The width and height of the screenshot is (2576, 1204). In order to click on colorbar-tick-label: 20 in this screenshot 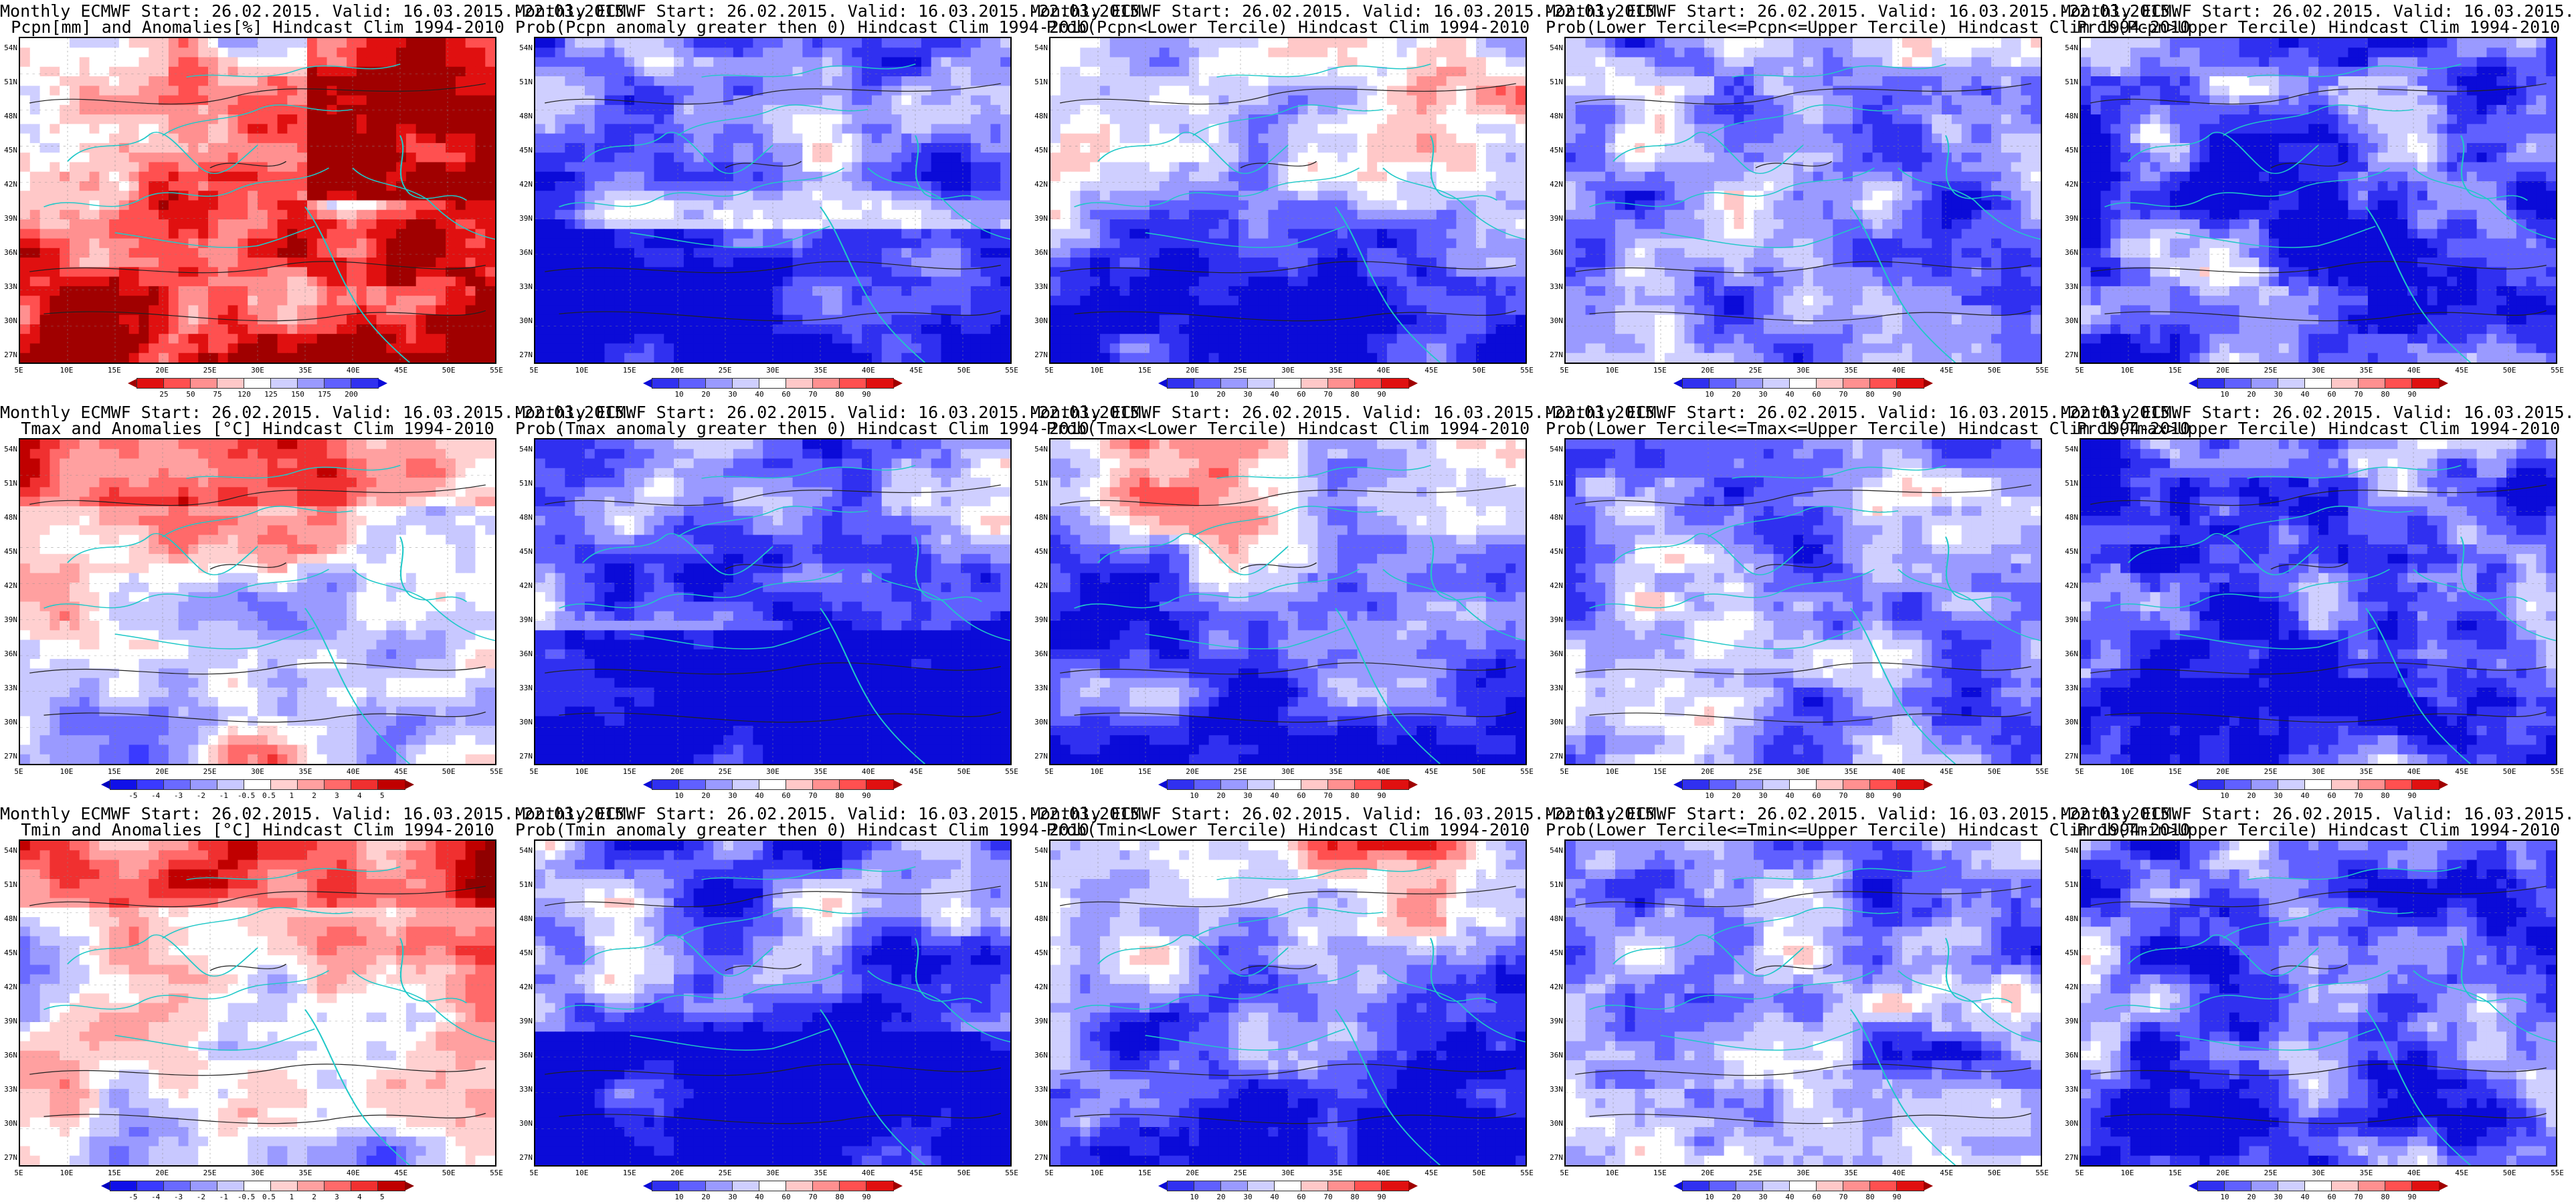, I will do `click(705, 795)`.